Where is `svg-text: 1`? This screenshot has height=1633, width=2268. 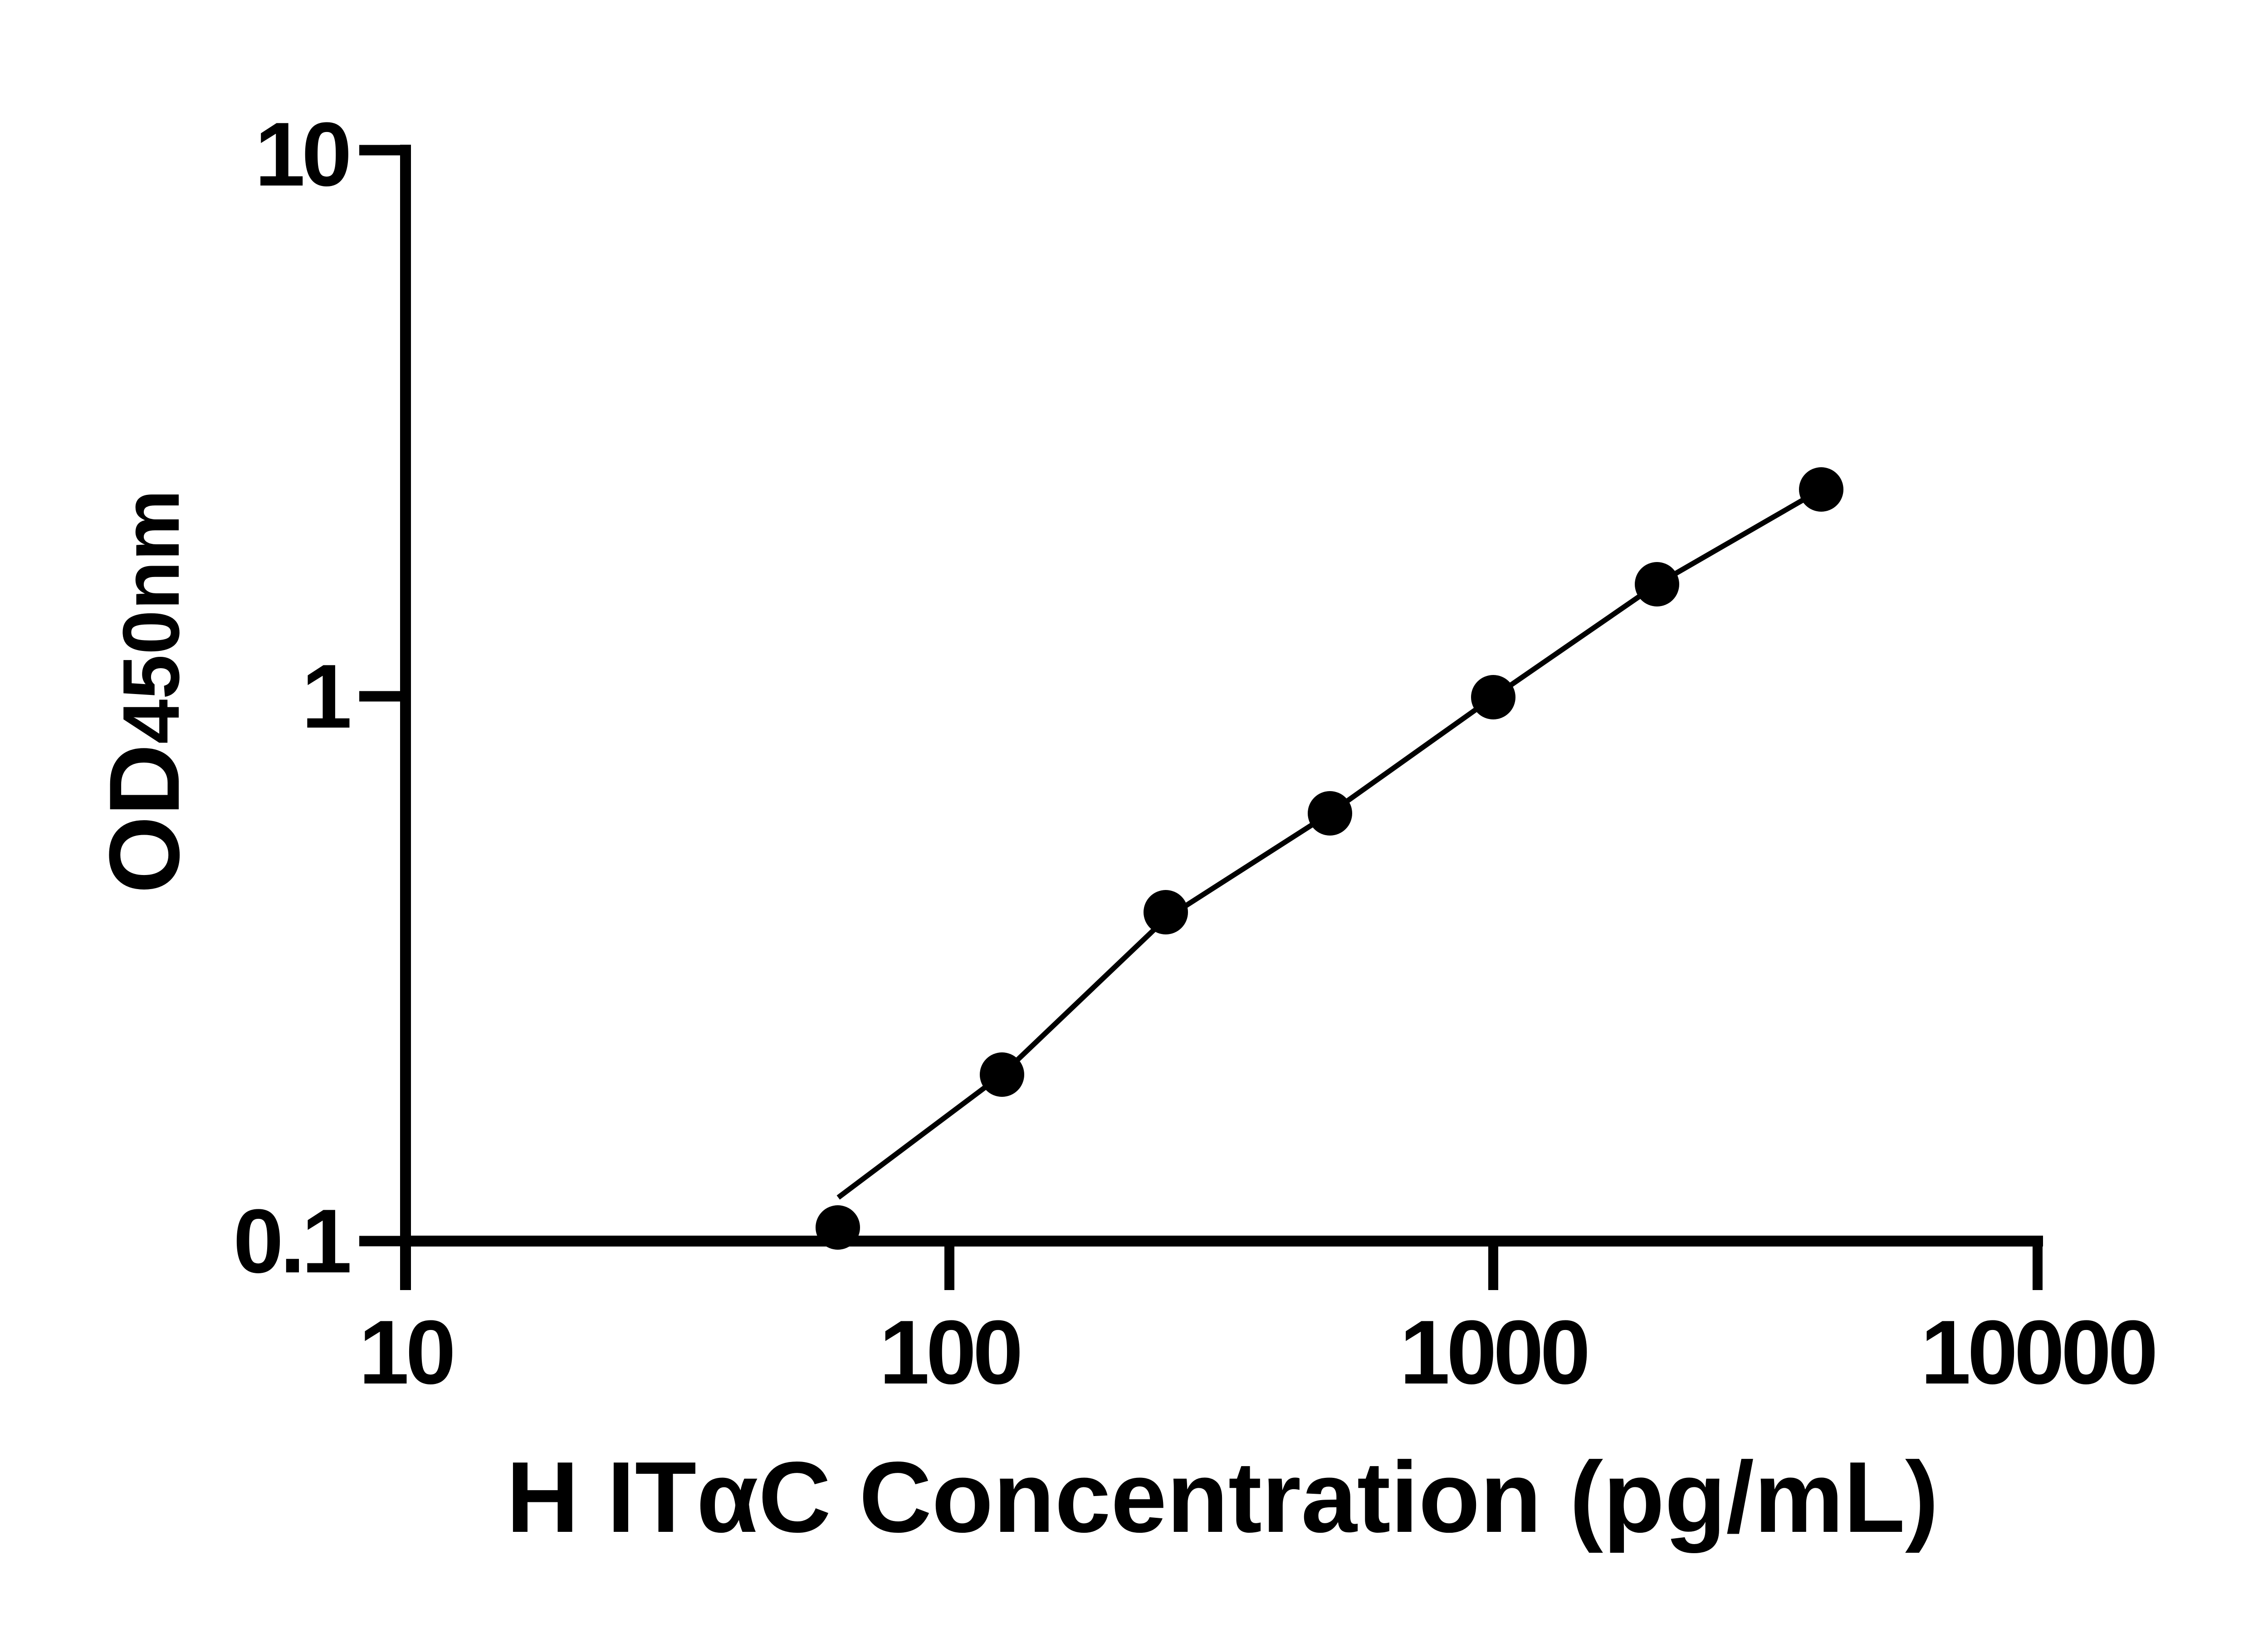
svg-text: 1 is located at coordinates (326, 696).